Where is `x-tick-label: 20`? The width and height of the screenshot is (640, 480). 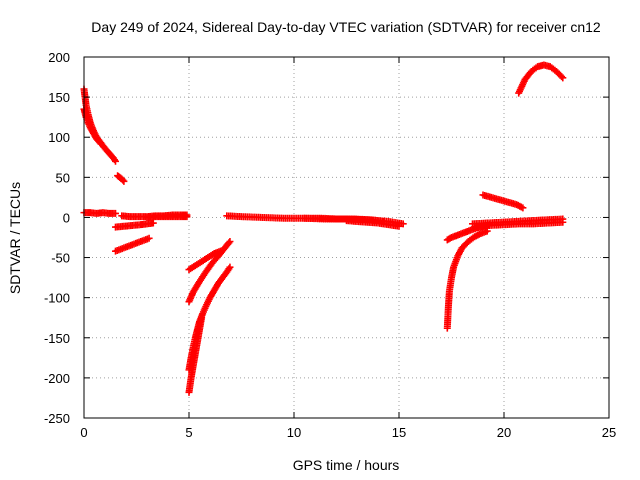 x-tick-label: 20 is located at coordinates (504, 432).